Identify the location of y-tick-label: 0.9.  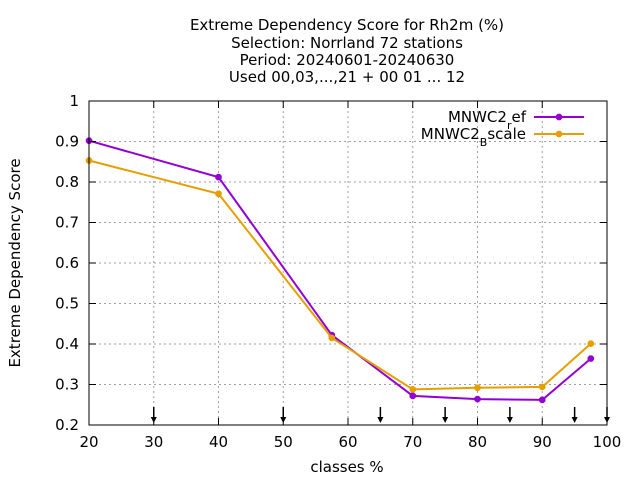
(67, 142).